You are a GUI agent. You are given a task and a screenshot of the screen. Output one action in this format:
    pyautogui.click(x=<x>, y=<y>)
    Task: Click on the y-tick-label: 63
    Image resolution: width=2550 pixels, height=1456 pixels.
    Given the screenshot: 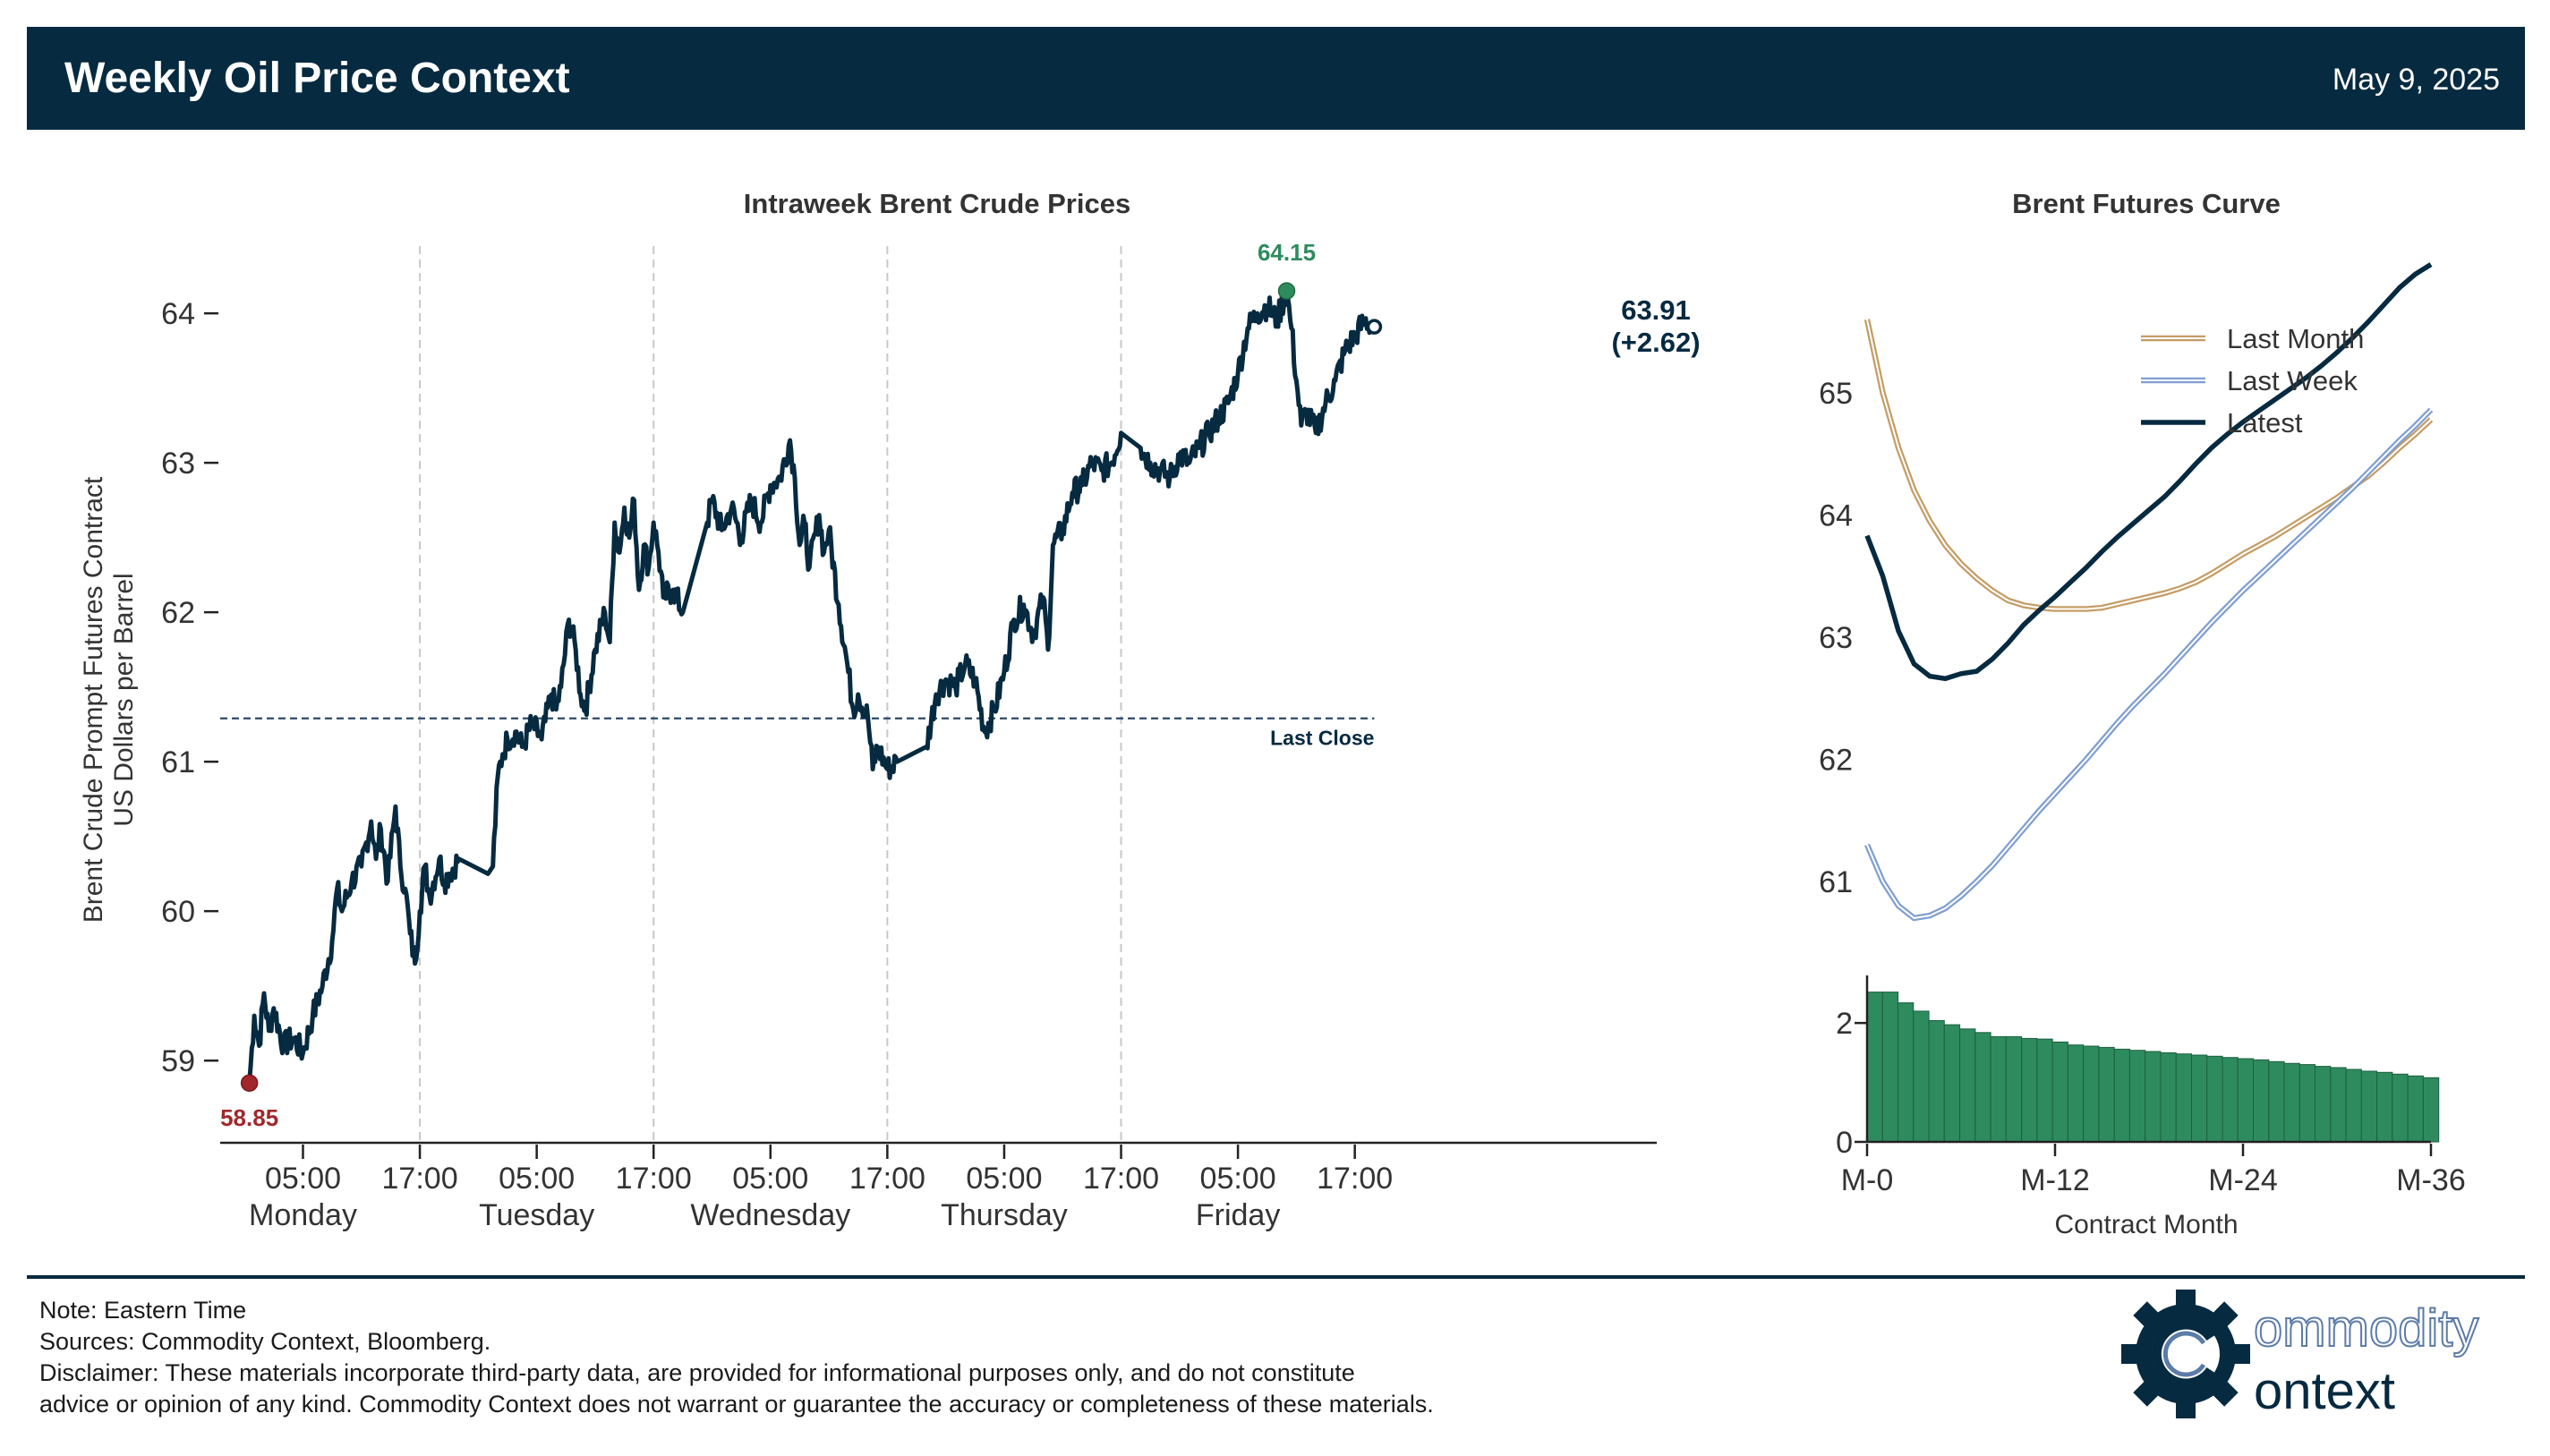 What is the action you would take?
    pyautogui.click(x=178, y=464)
    